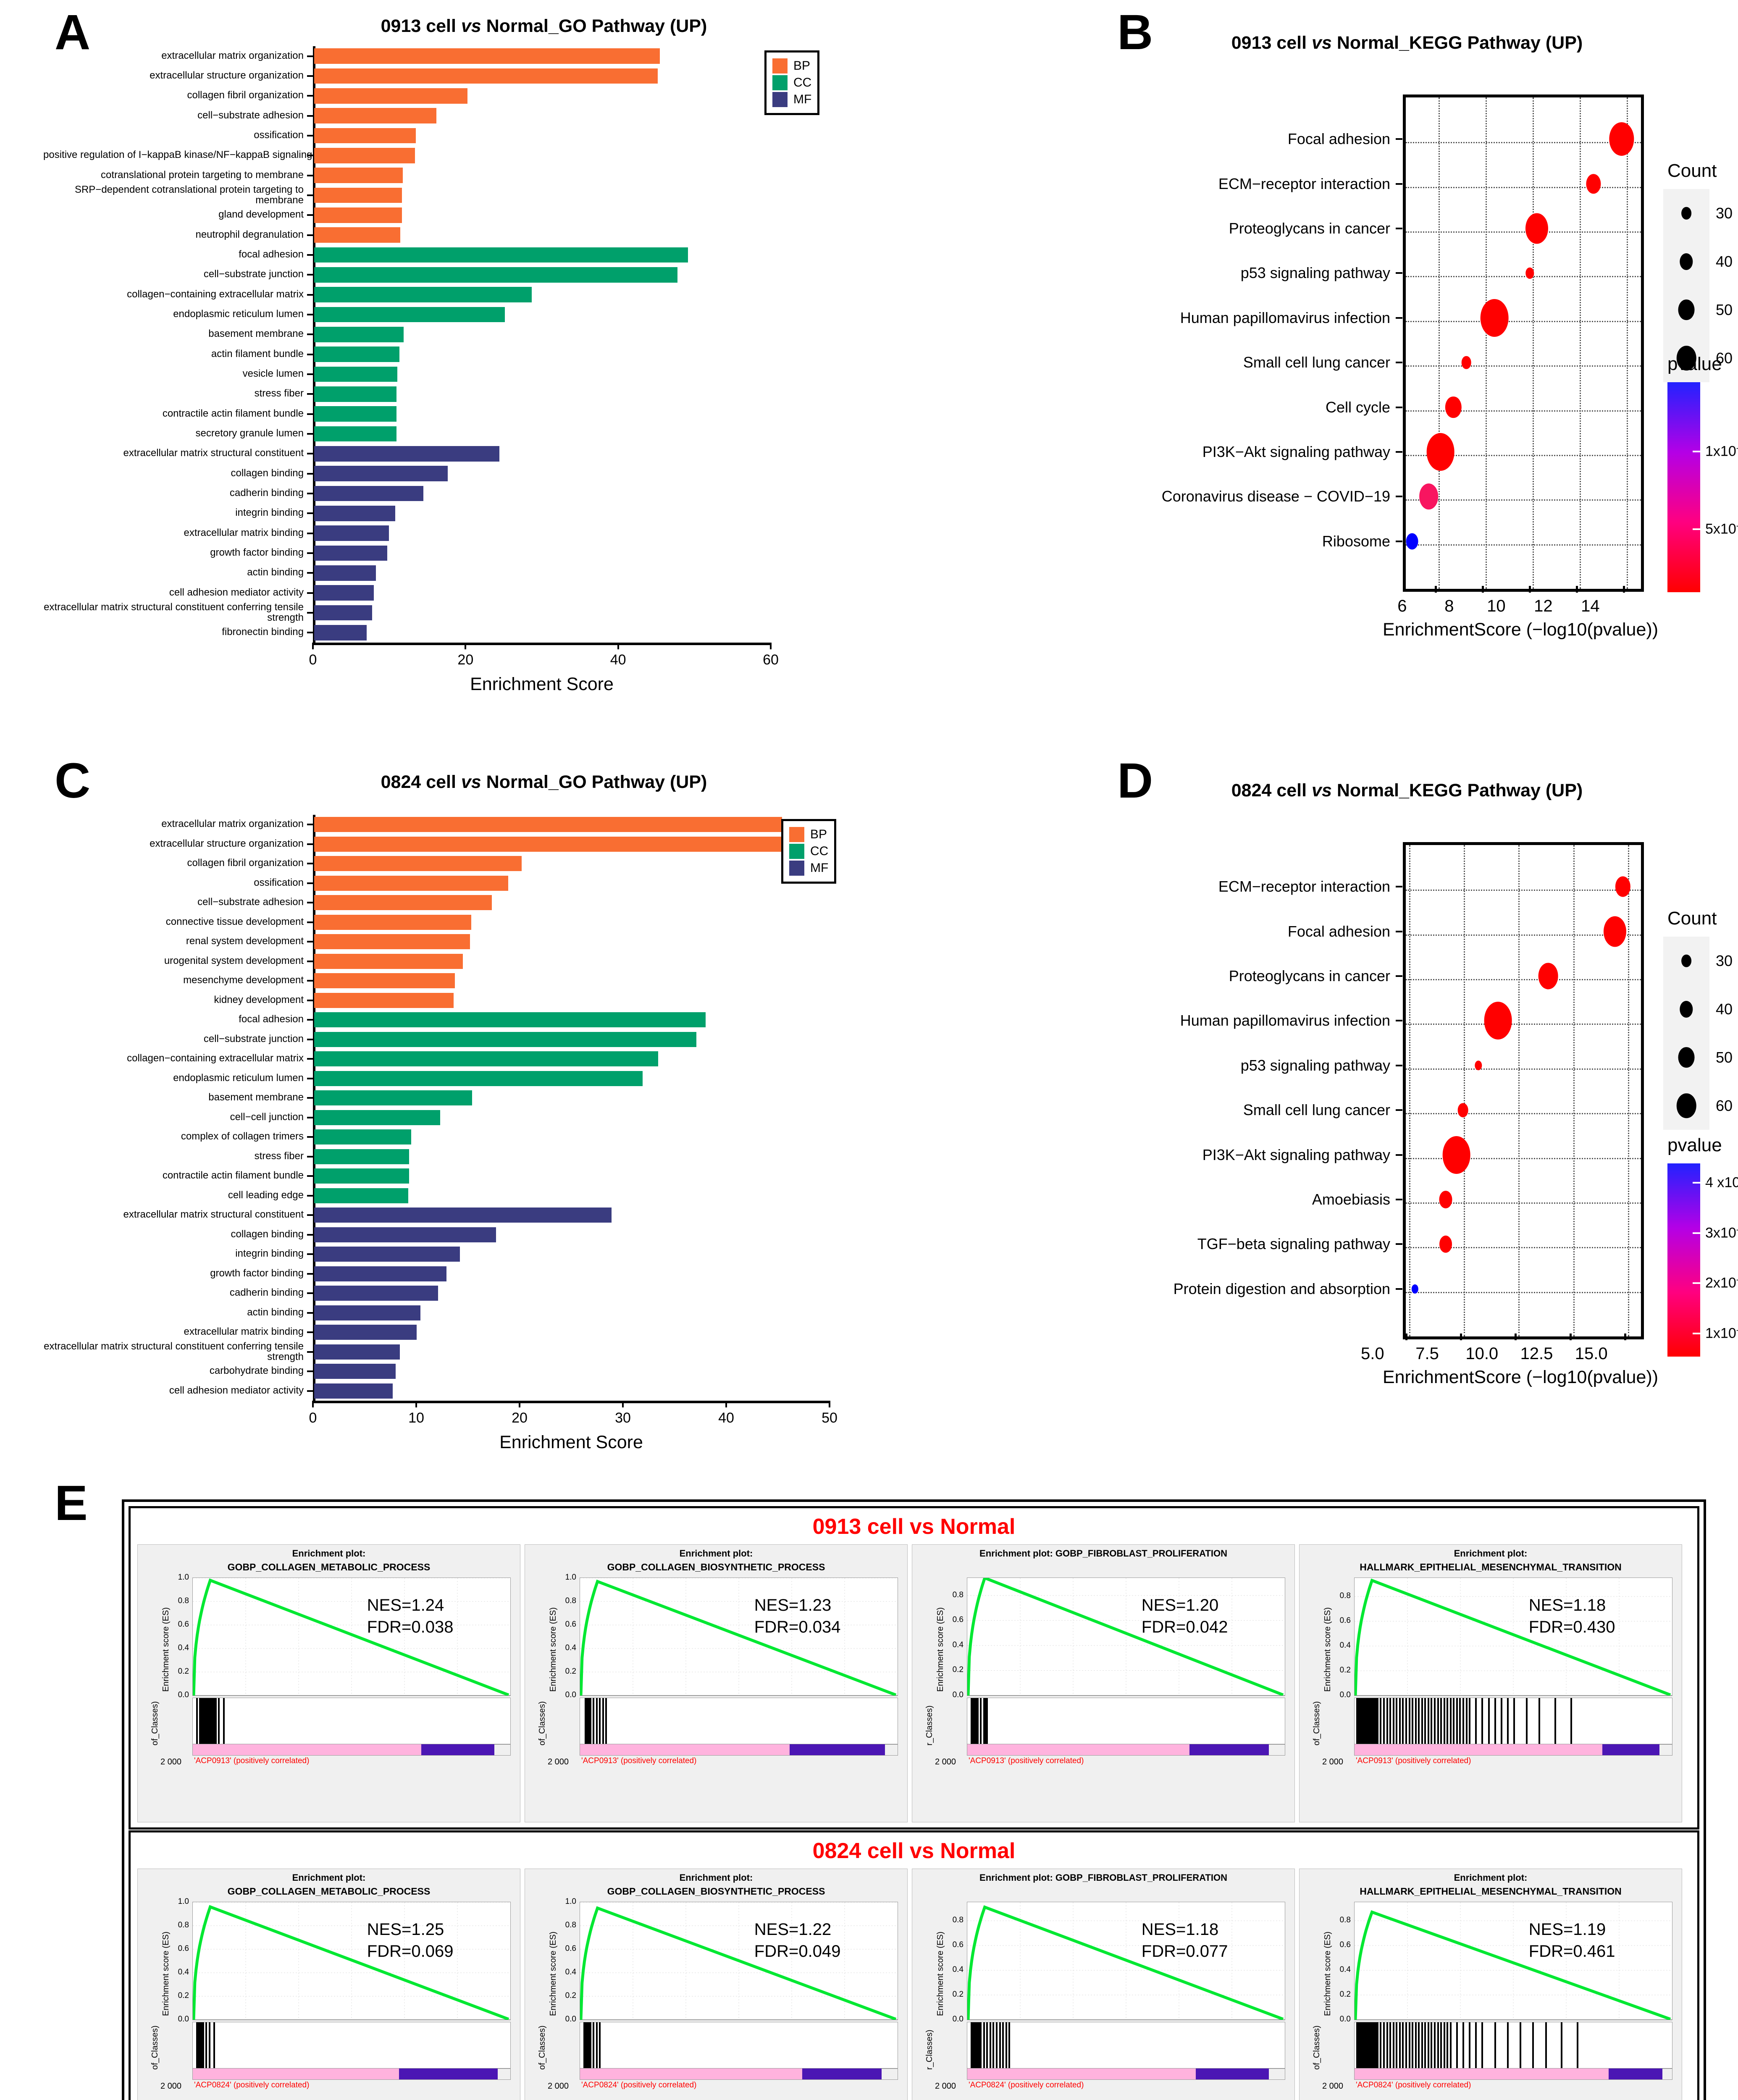 The image size is (1738, 2100). Describe the element at coordinates (791, 99) in the screenshot. I see `legend-item-mf: MF` at that location.